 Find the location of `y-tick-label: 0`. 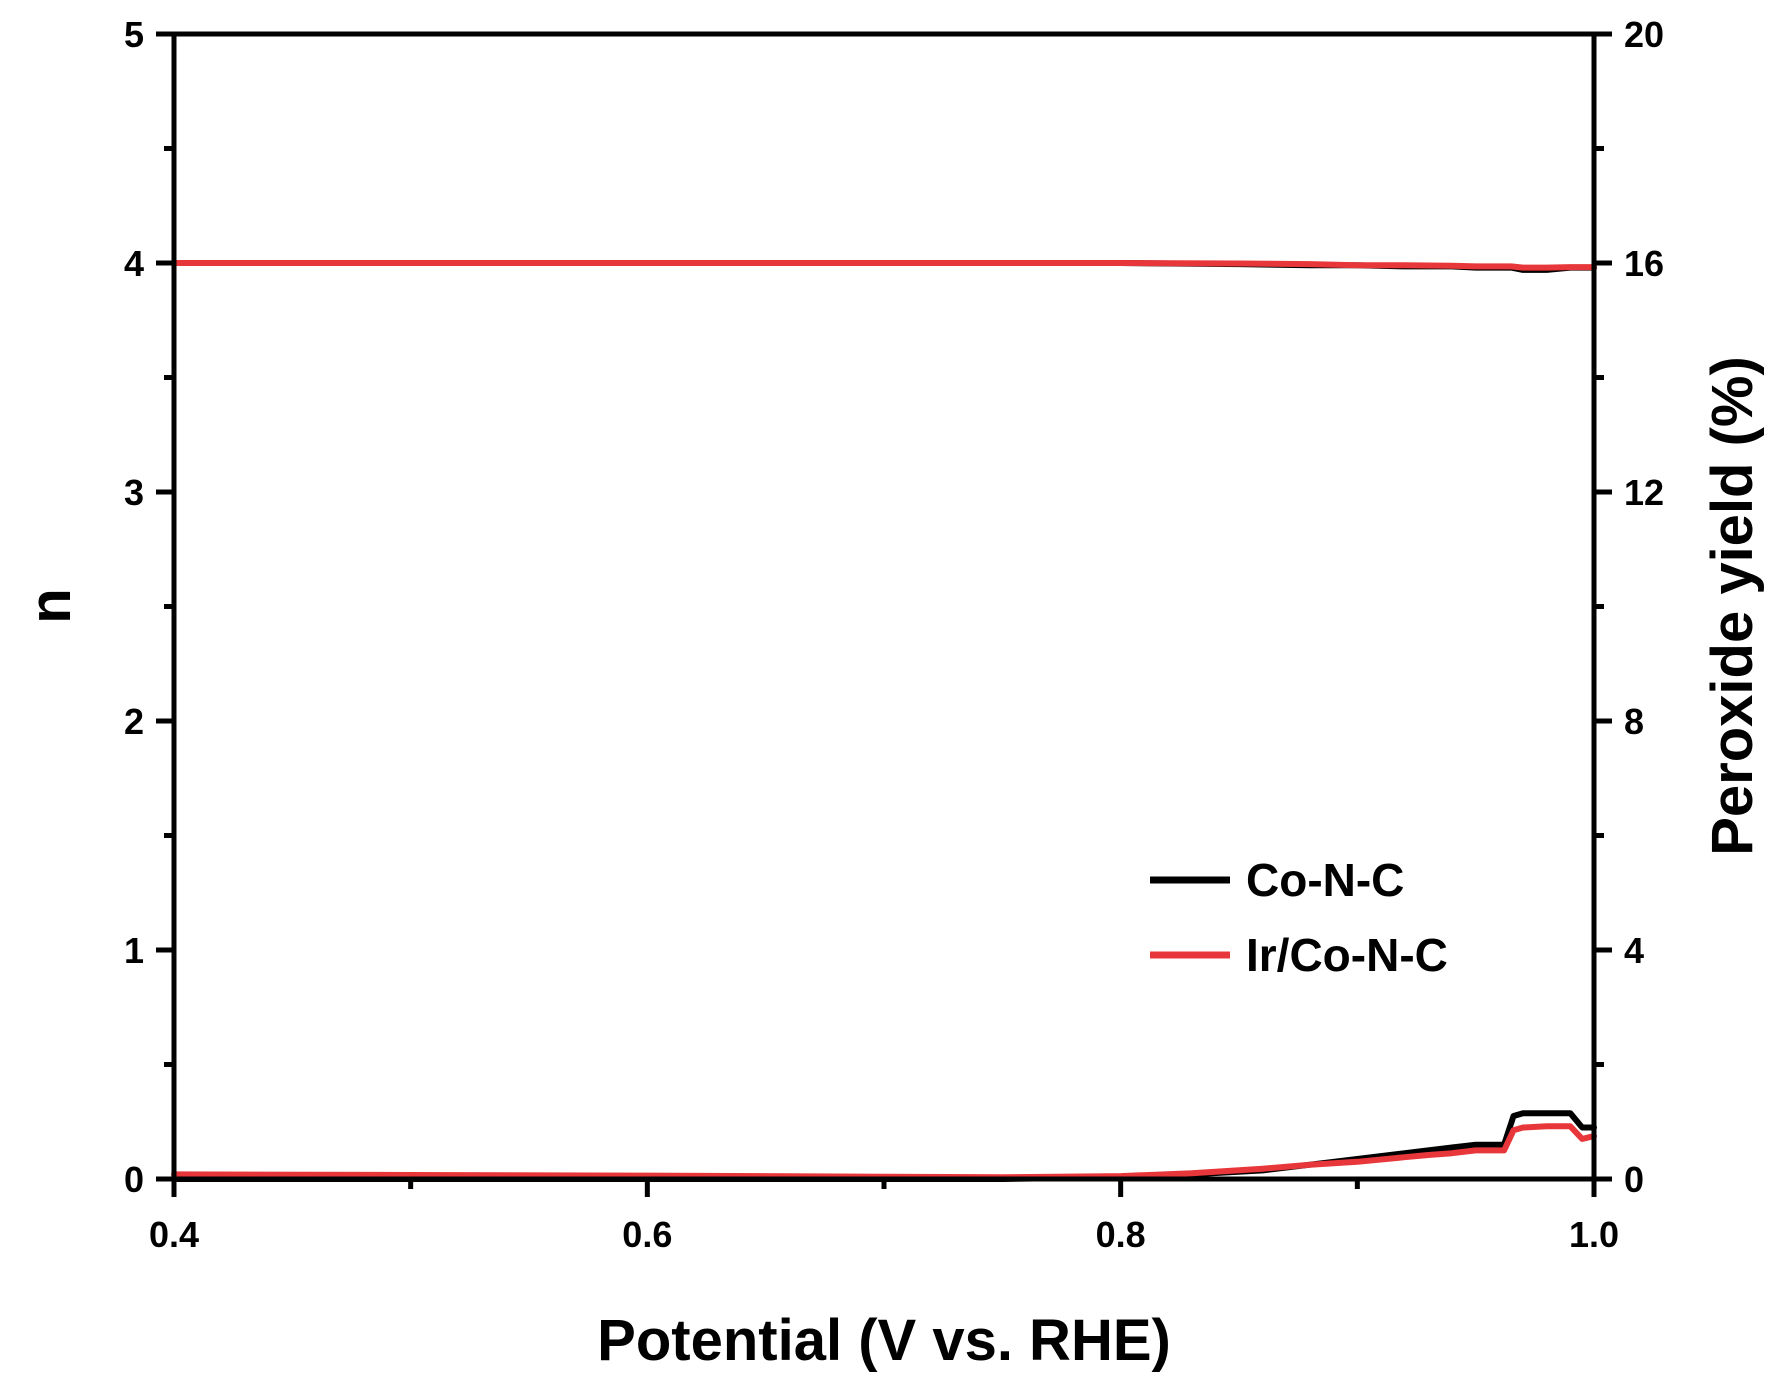

y-tick-label: 0 is located at coordinates (134, 1179).